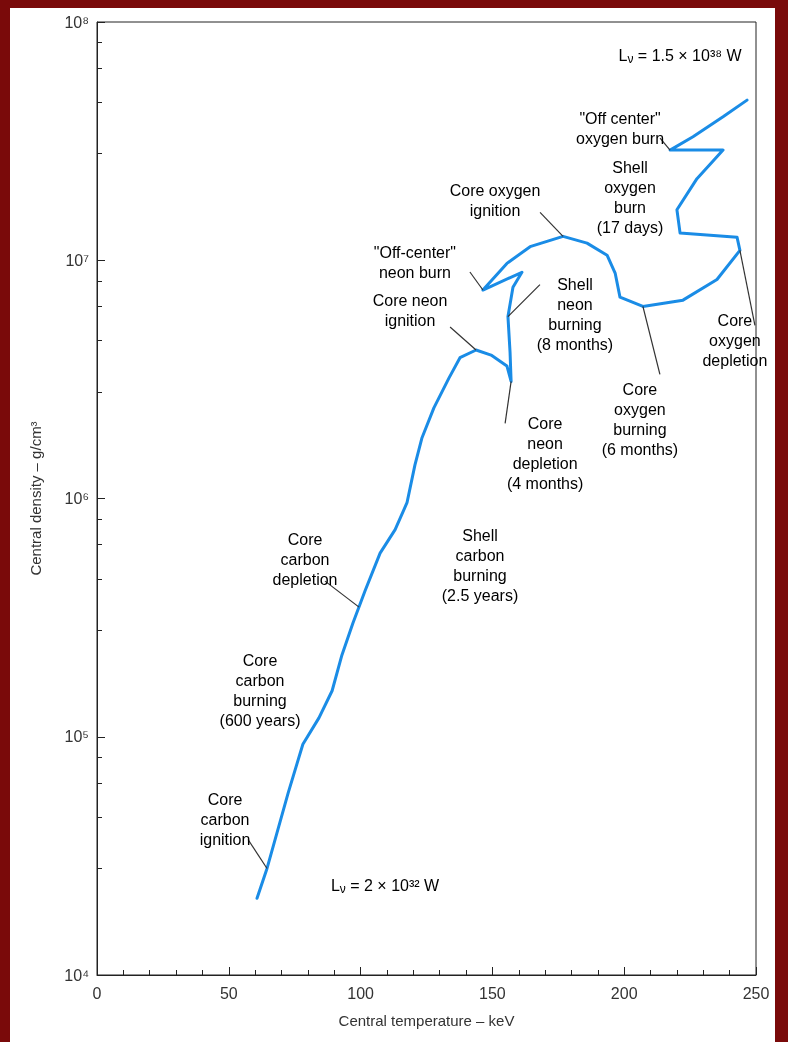 The height and width of the screenshot is (1042, 788). What do you see at coordinates (361, 993) in the screenshot?
I see `x-tick-label: 100` at bounding box center [361, 993].